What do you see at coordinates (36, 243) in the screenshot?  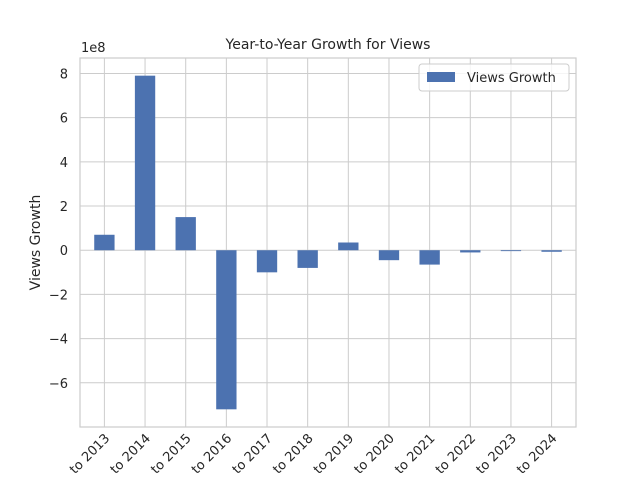 I see `y-axis-label: Views Growth` at bounding box center [36, 243].